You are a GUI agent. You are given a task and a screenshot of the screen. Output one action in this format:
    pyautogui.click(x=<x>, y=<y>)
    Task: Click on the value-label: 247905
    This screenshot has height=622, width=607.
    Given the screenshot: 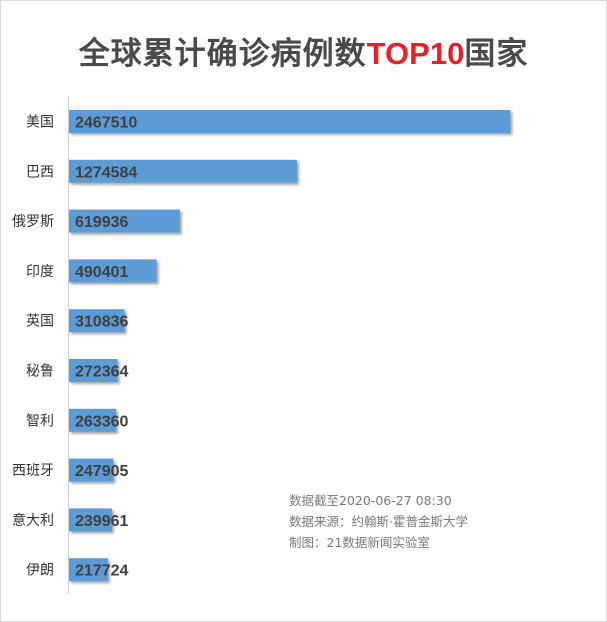 What is the action you would take?
    pyautogui.click(x=101, y=471)
    